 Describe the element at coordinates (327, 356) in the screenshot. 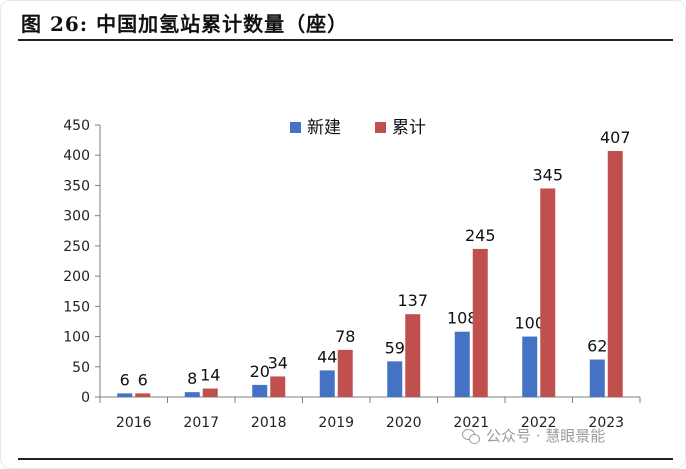

I see `data-label: 44` at that location.